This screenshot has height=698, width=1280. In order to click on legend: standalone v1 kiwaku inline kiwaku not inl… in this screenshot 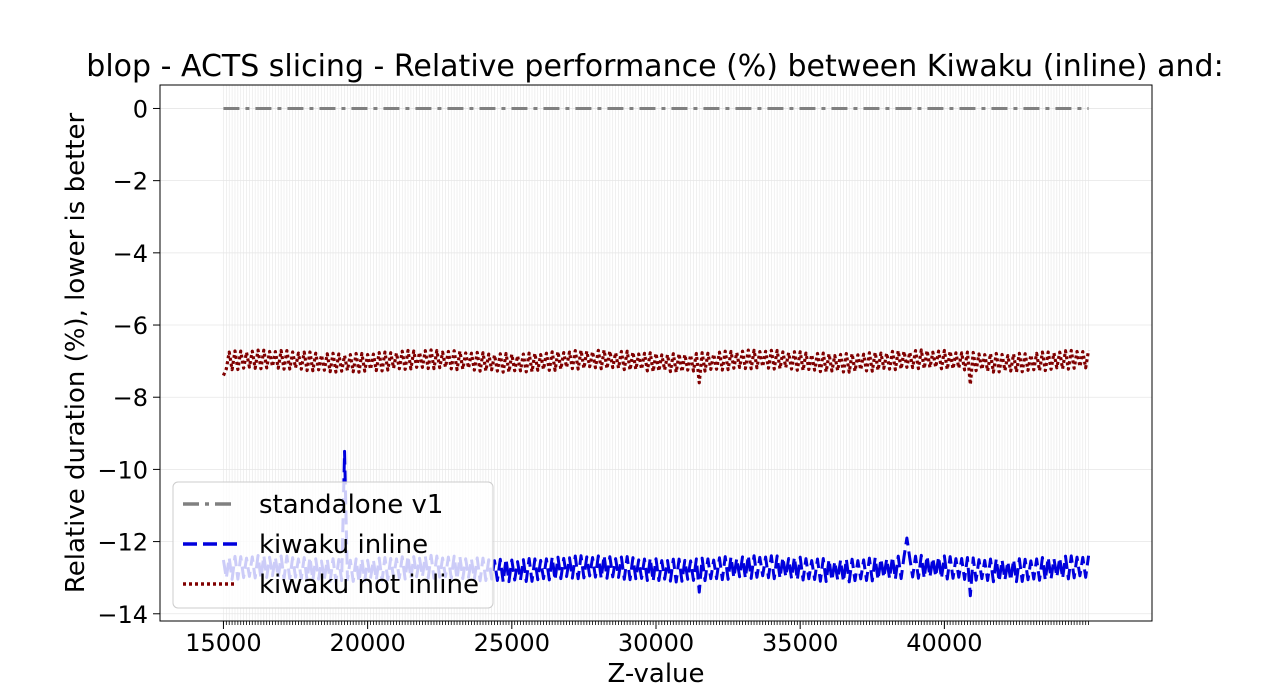, I will do `click(333, 545)`.